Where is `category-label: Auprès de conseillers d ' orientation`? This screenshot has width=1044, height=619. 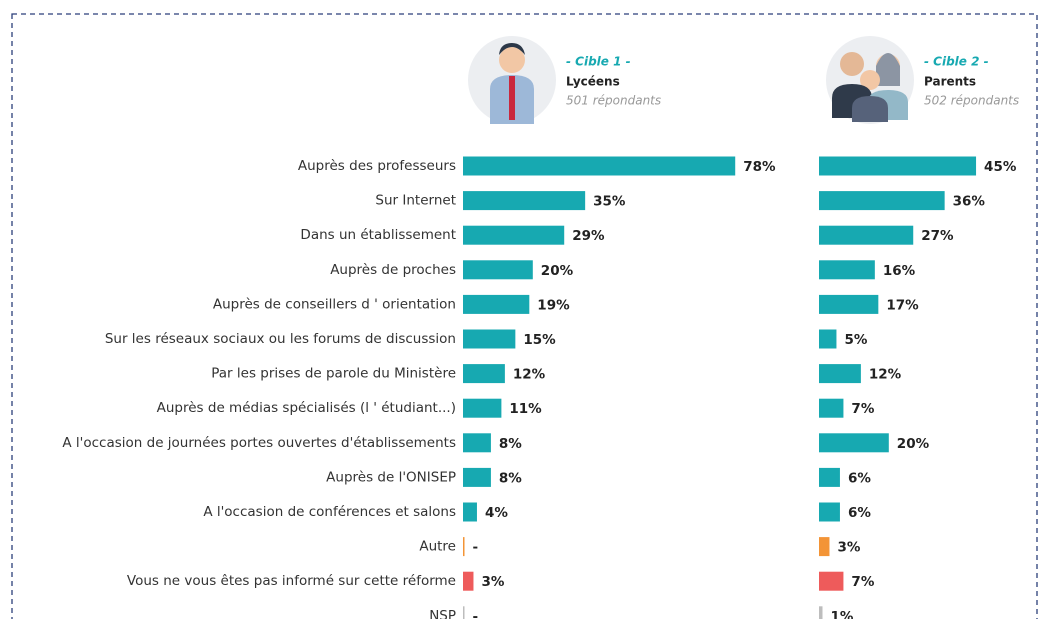 category-label: Auprès de conseillers d ' orientation is located at coordinates (334, 304).